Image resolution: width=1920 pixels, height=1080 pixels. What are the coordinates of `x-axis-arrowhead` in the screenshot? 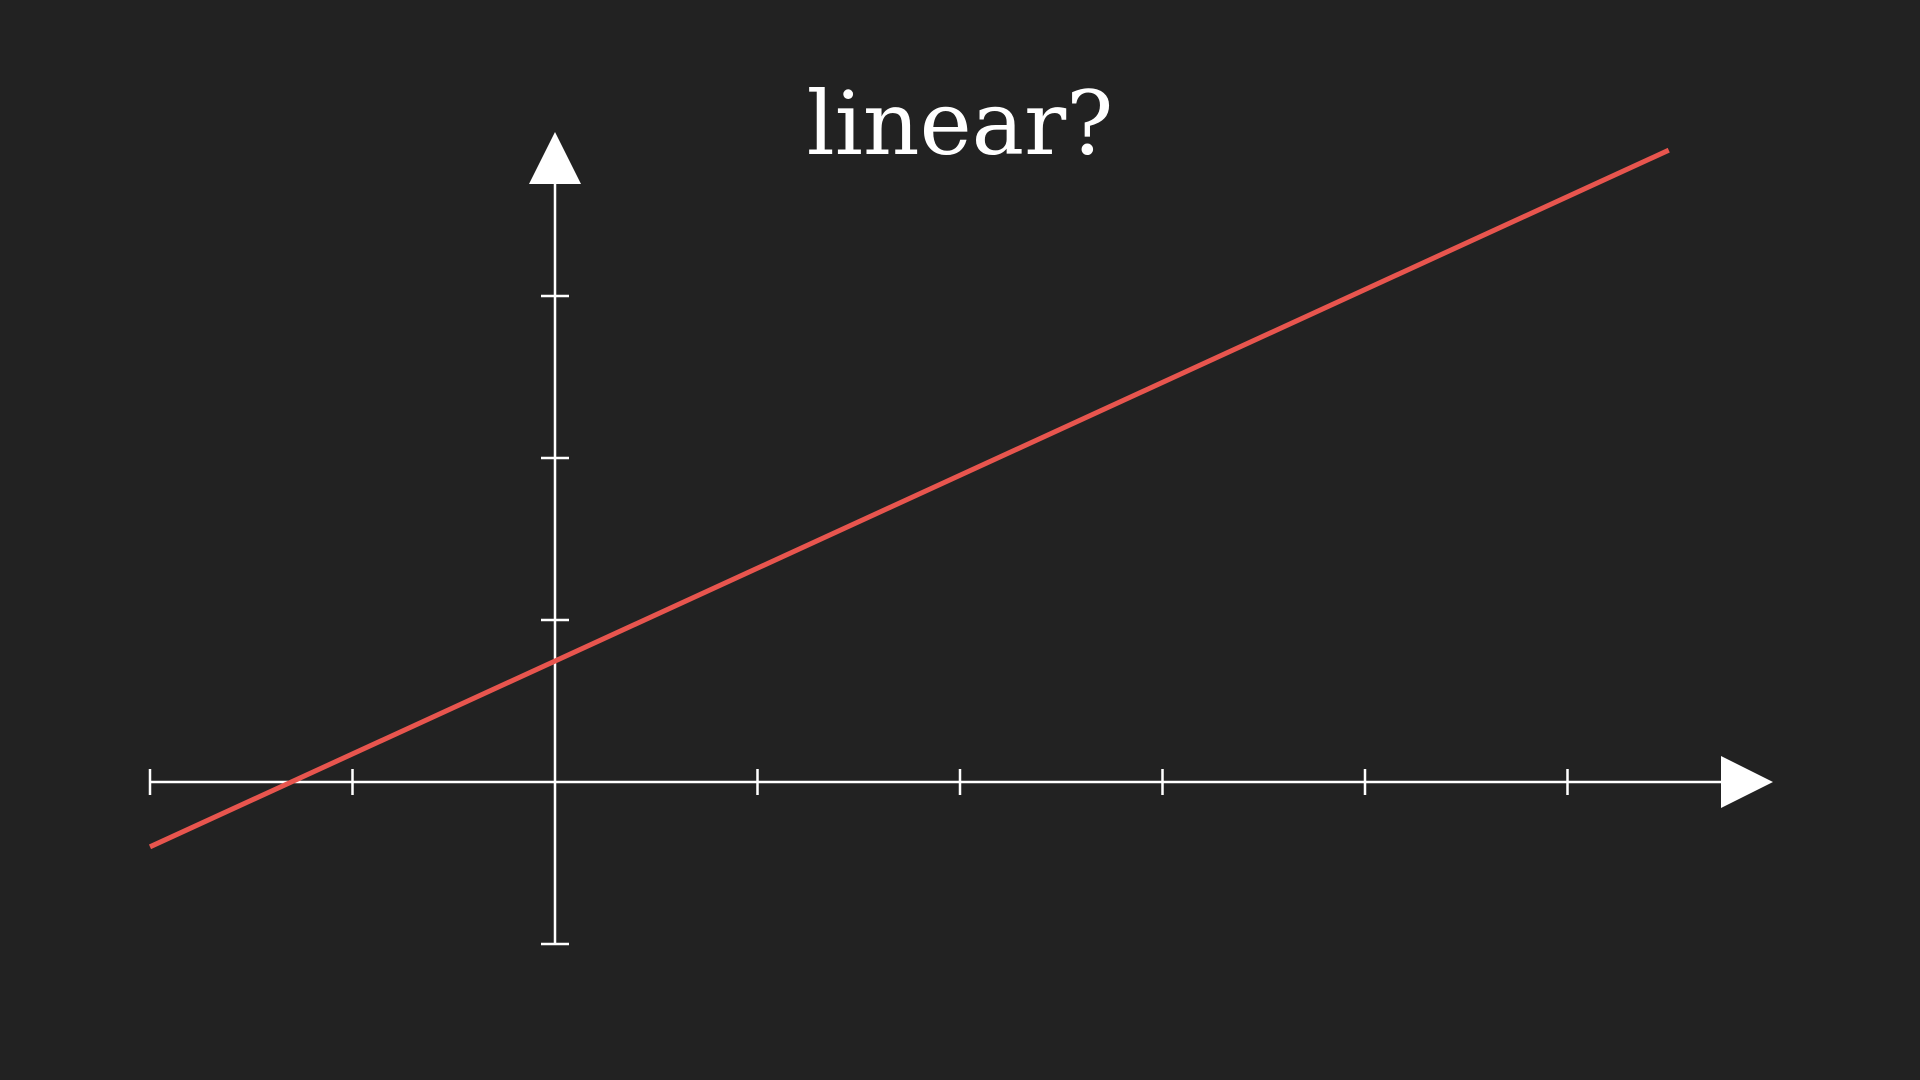 It's located at (1747, 782).